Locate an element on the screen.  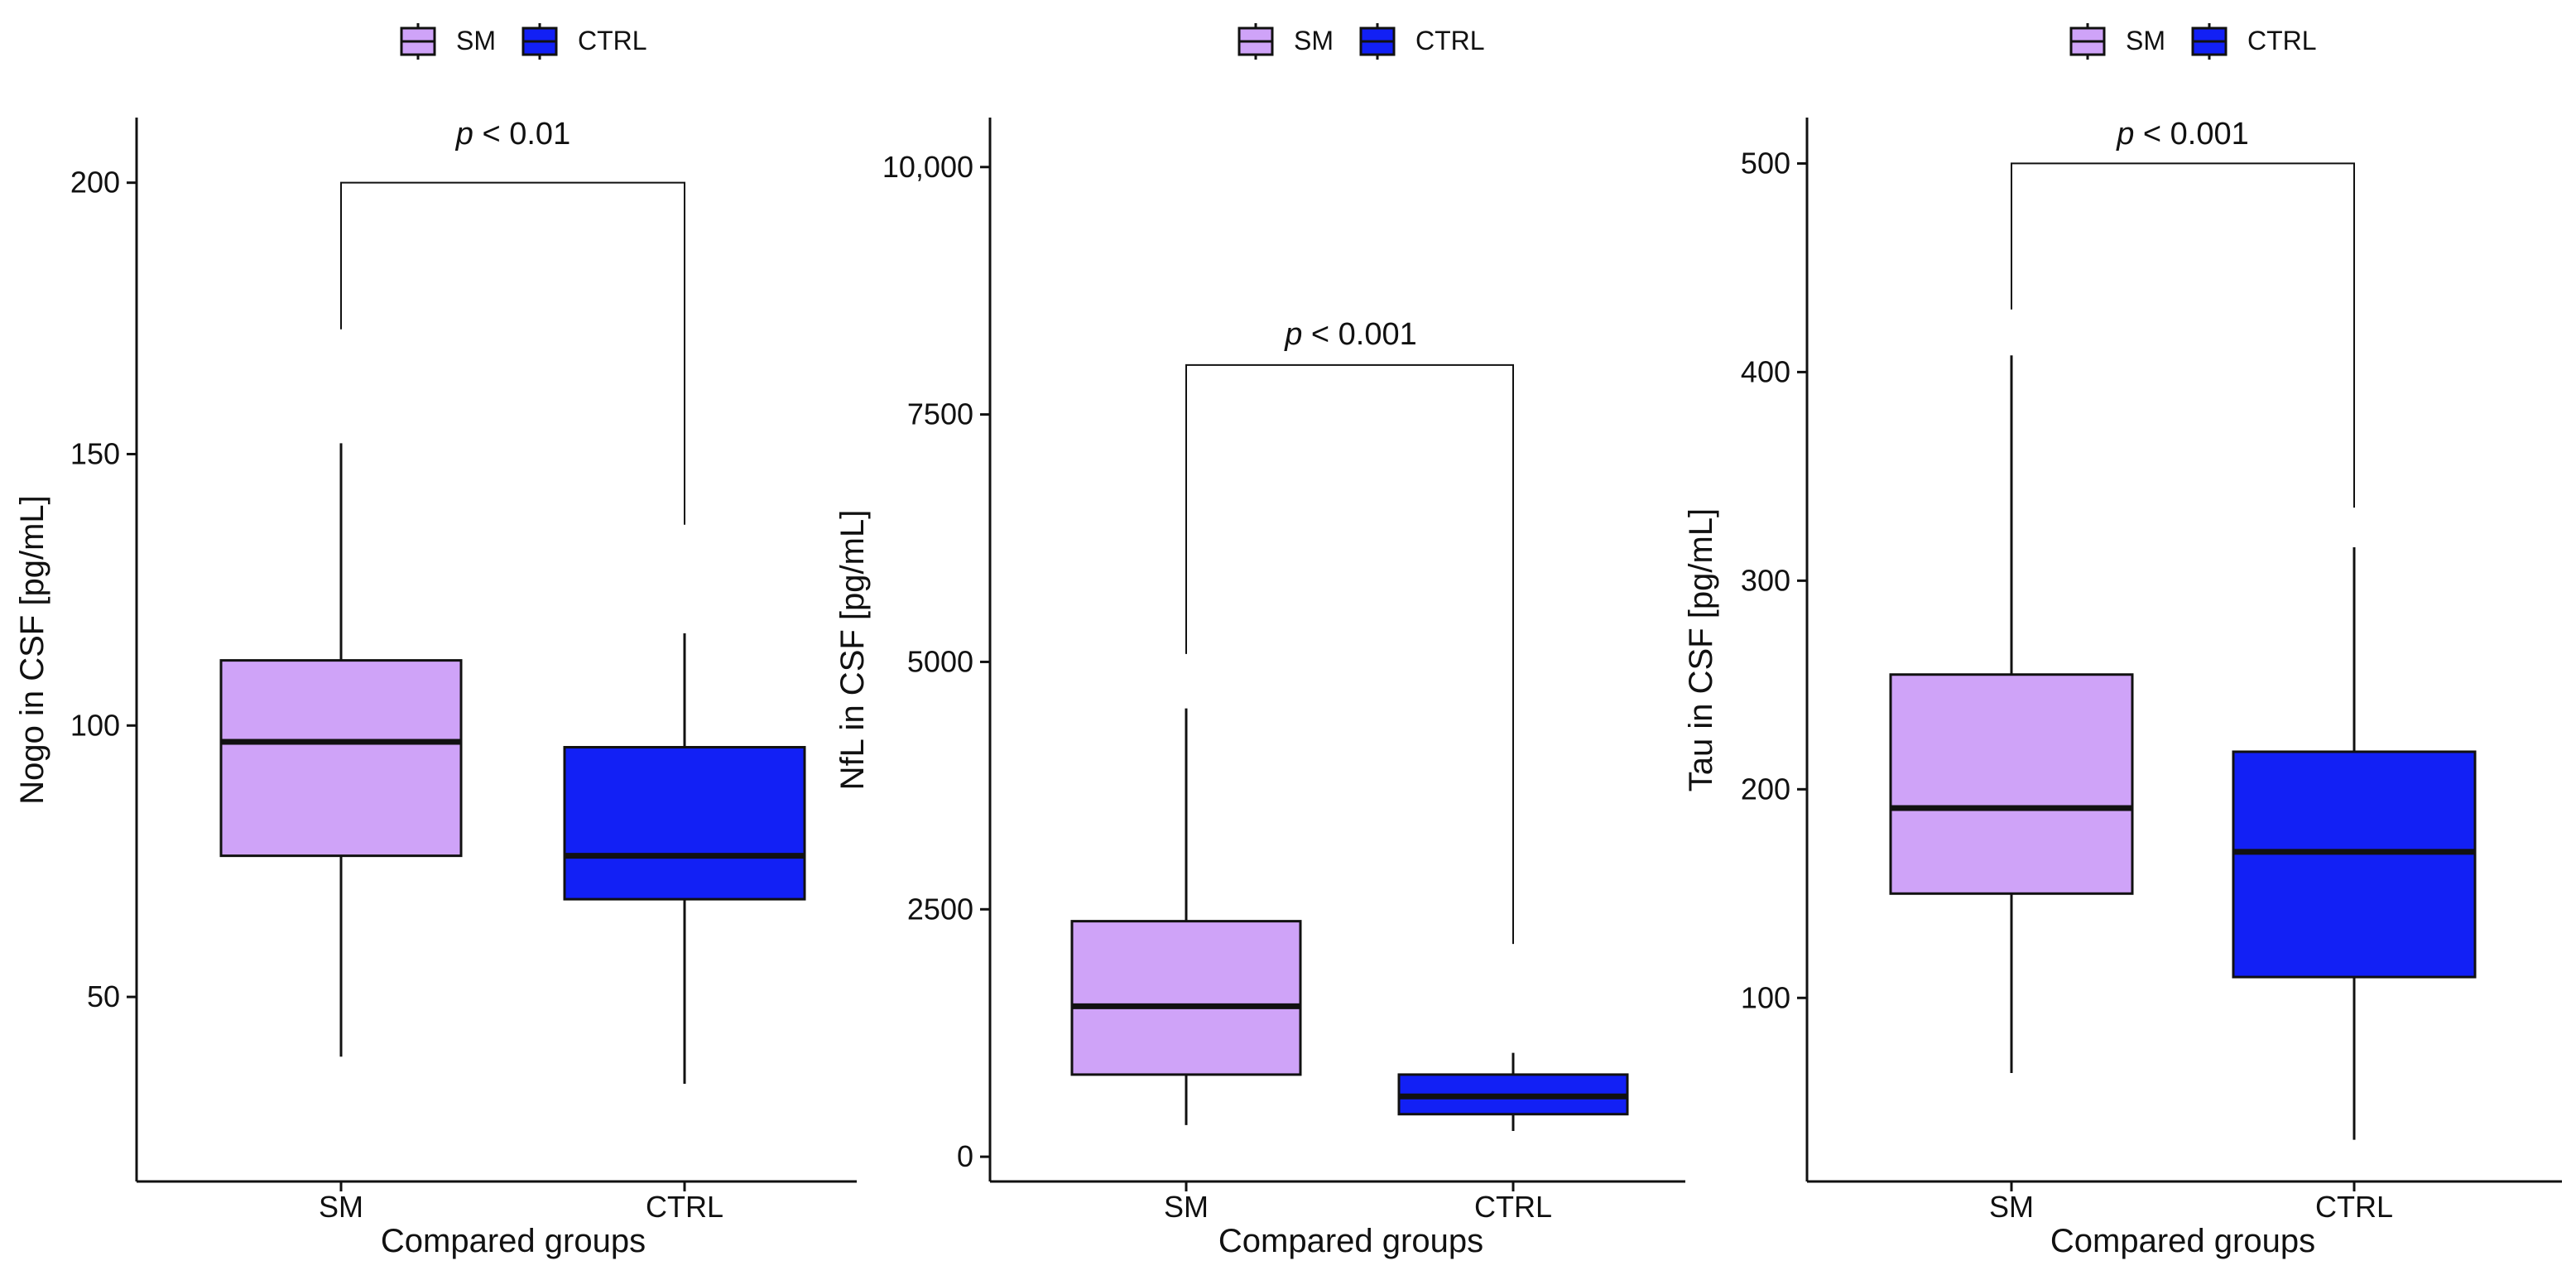
y-ticks: 100 200 300 400 500 is located at coordinates (1774, 580).